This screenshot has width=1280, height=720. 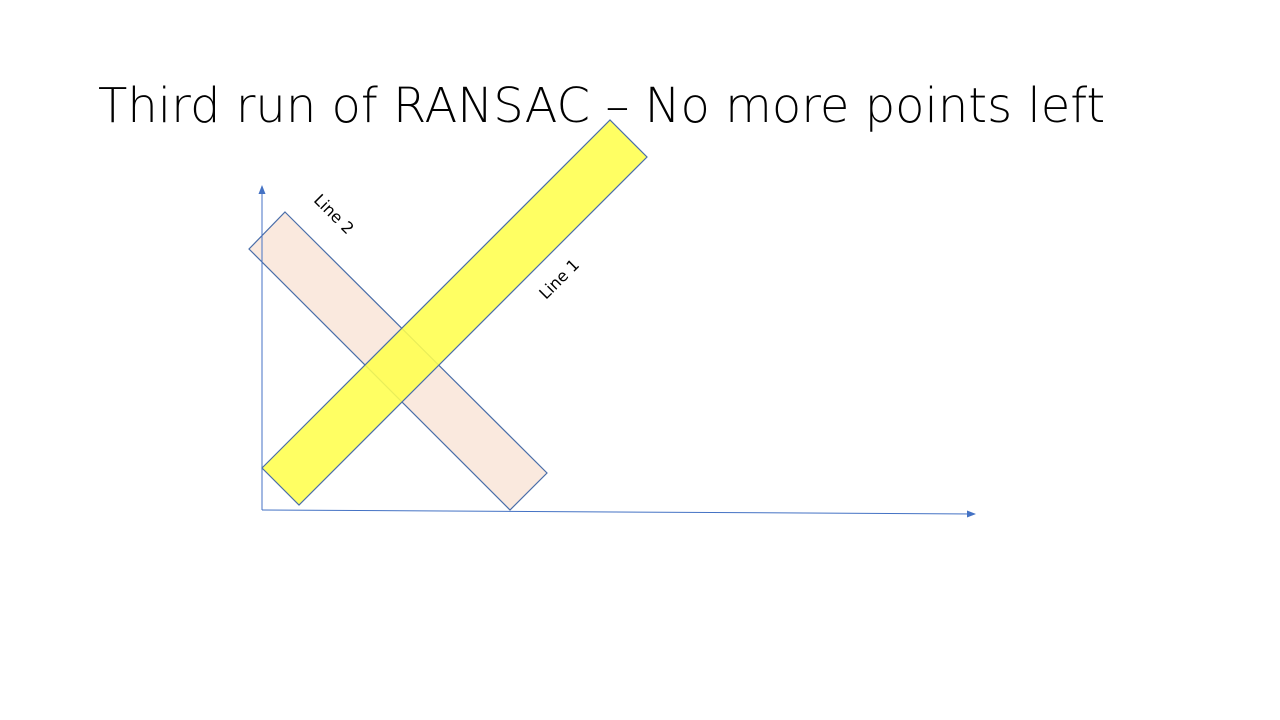 I want to click on x-axis, so click(x=618, y=513).